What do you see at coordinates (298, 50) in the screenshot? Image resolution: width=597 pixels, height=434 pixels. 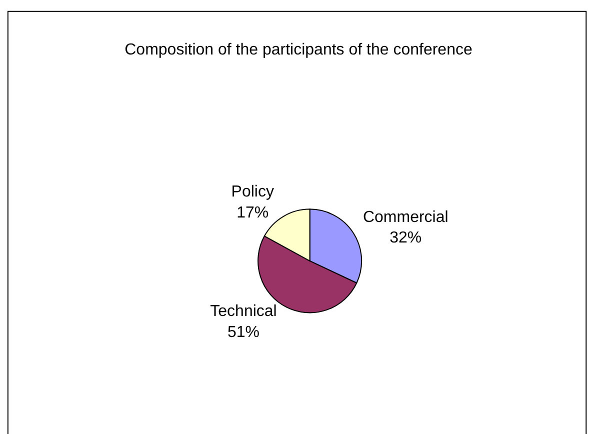 I see `chart-title: Composition of the participants of the conference` at bounding box center [298, 50].